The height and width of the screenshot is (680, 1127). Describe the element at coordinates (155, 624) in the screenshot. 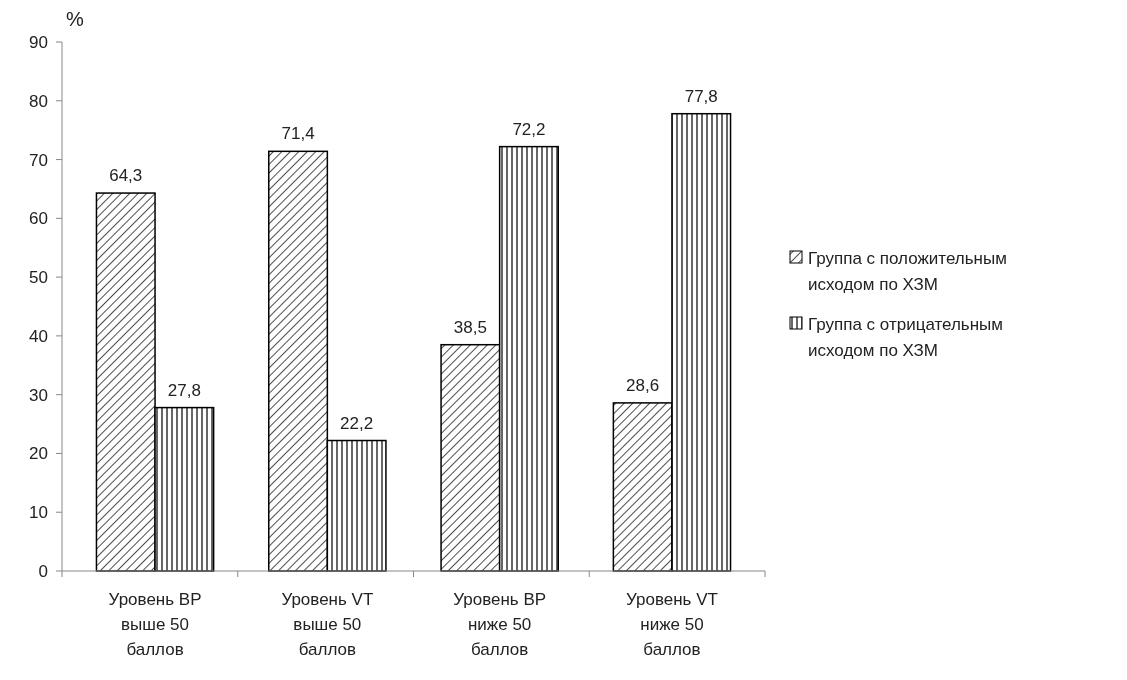

I see `x-tick-label: Уровень ВР выше 50 баллов` at that location.